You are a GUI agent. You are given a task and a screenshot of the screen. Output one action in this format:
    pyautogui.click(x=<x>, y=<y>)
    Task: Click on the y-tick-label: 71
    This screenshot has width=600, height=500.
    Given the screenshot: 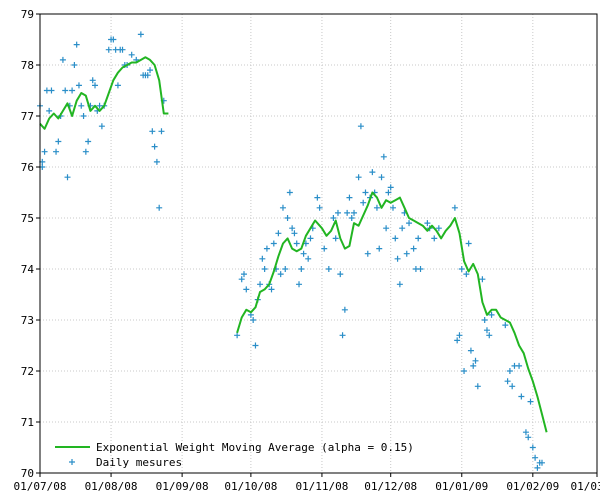 What is the action you would take?
    pyautogui.click(x=27, y=422)
    